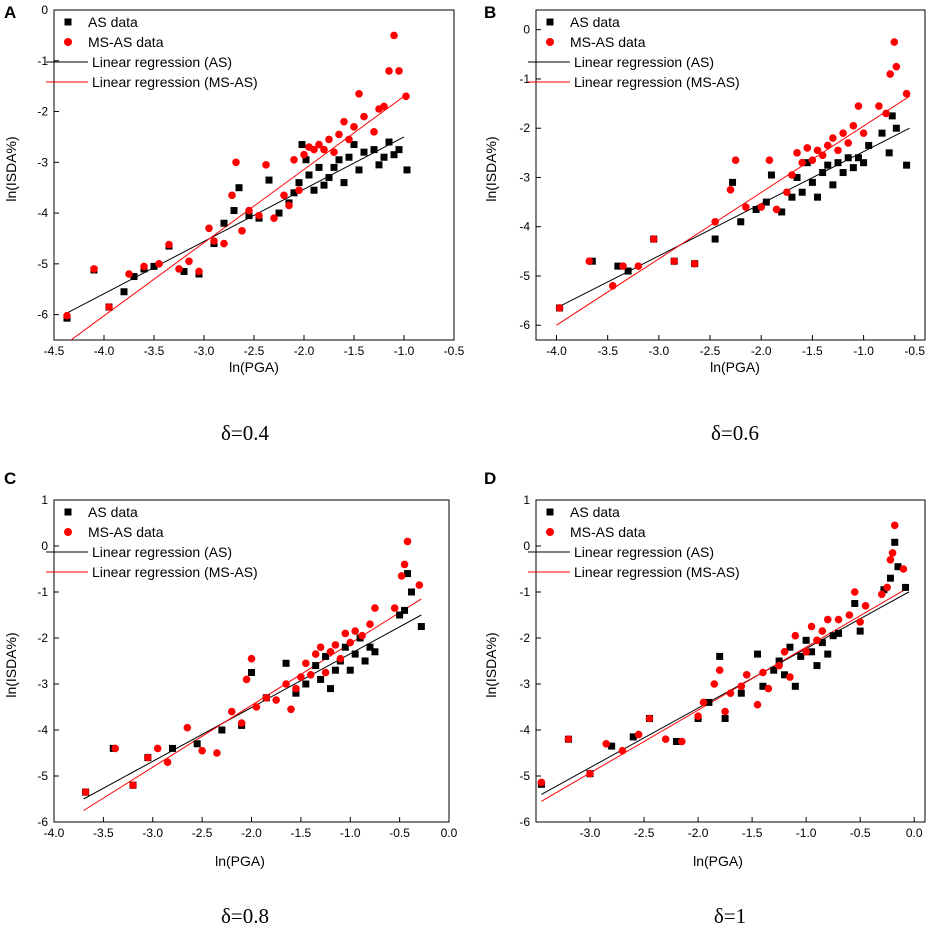  What do you see at coordinates (44, 500) in the screenshot?
I see `y-tick-label: 1` at bounding box center [44, 500].